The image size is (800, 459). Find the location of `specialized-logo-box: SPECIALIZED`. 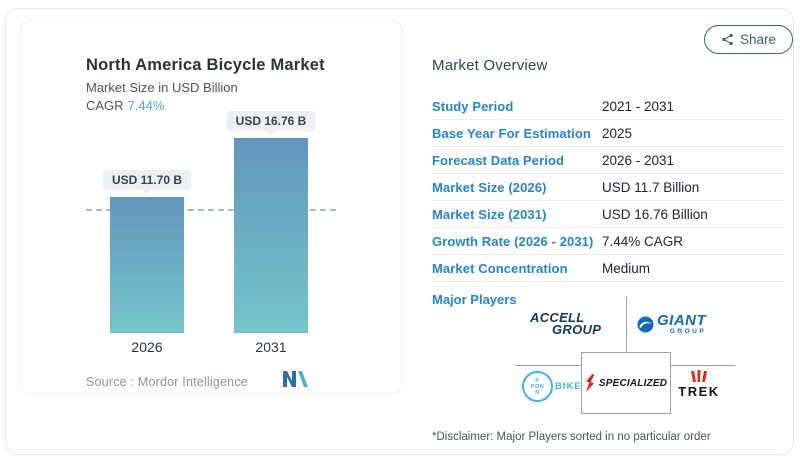

specialized-logo-box: SPECIALIZED is located at coordinates (626, 383).